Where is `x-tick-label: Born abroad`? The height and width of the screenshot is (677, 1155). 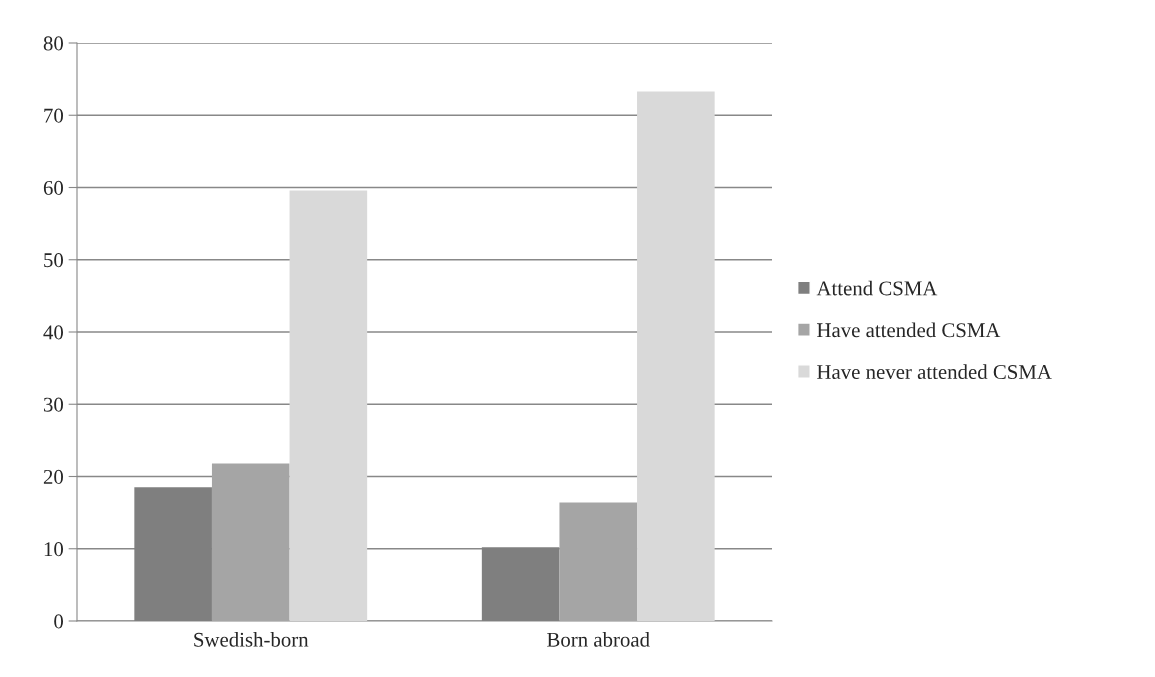
x-tick-label: Born abroad is located at coordinates (598, 639).